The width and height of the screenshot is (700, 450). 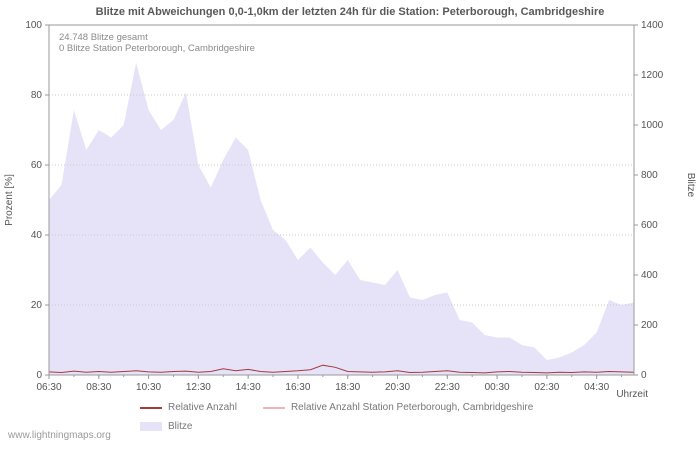 What do you see at coordinates (37, 95) in the screenshot?
I see `left-axis-tick-label: 80` at bounding box center [37, 95].